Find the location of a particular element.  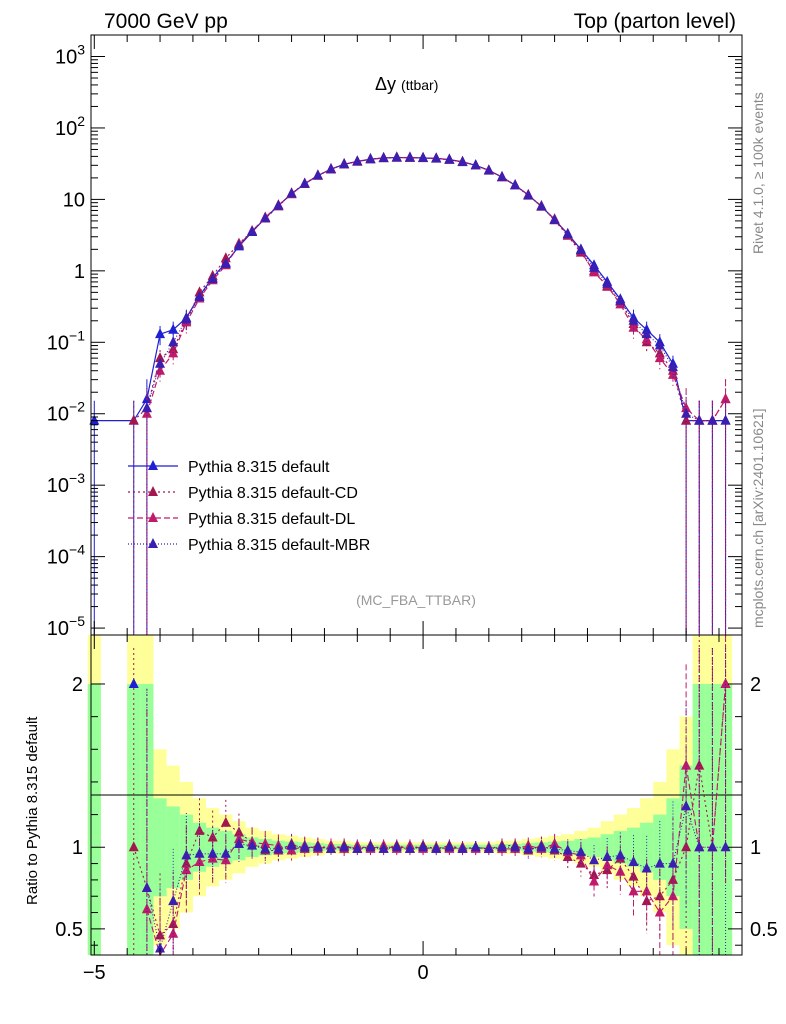

main-y-tick-base: 1 is located at coordinates (79, 272).